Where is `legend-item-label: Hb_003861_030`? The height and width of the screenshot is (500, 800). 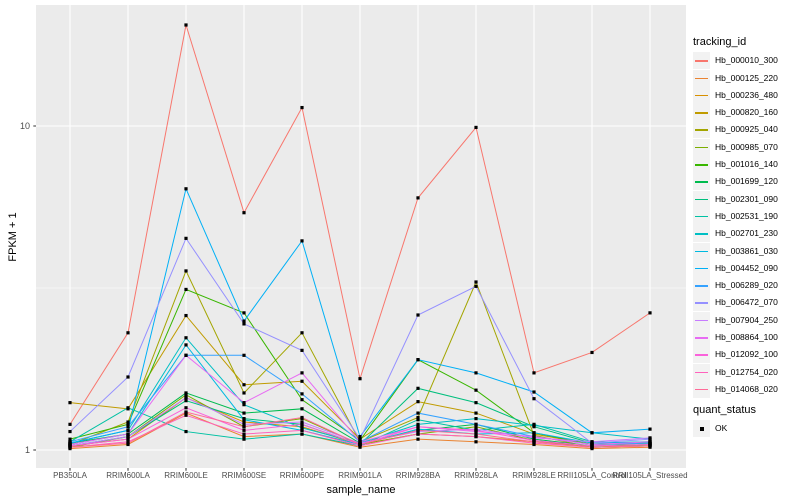
legend-item-label: Hb_003861_030 is located at coordinates (746, 250).